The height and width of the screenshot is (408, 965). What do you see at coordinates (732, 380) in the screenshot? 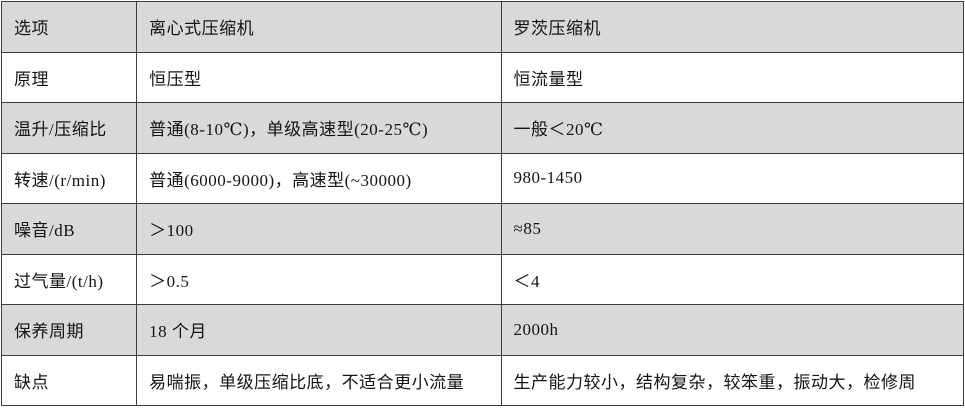
I see `cell-roots: 生产能力较小，结构复杂，较笨重，振动大，检修周` at bounding box center [732, 380].